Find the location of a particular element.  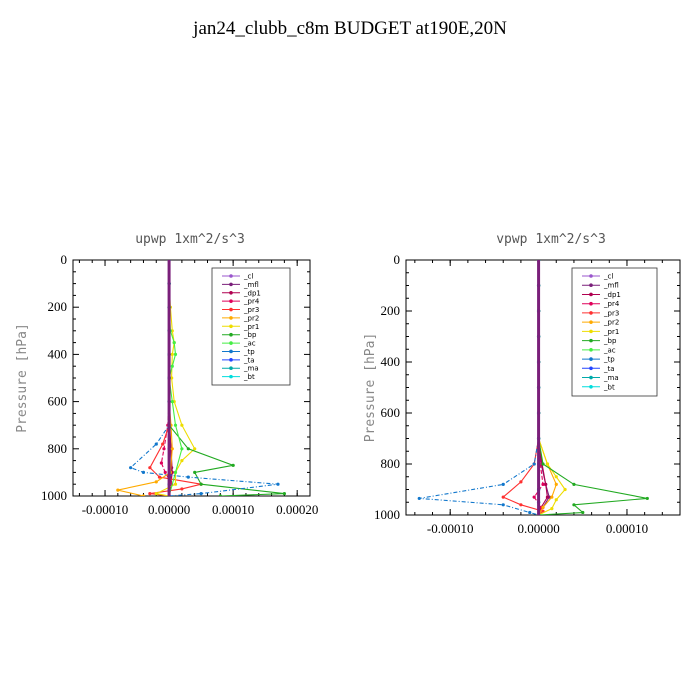

plot-area is located at coordinates (201, 378).